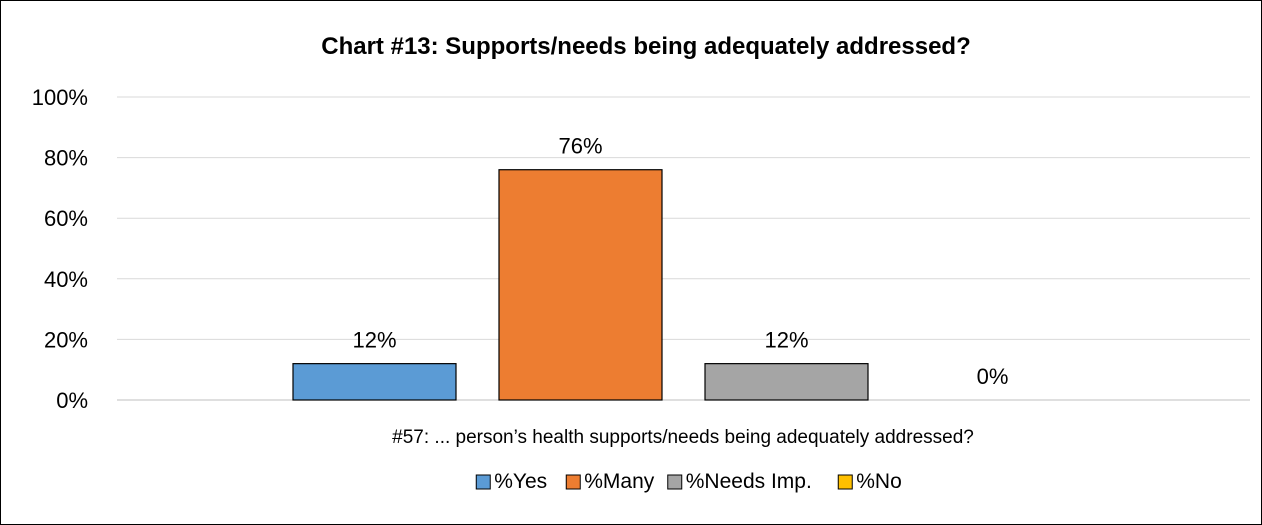  Describe the element at coordinates (66, 279) in the screenshot. I see `y-tick-label: 40%` at that location.